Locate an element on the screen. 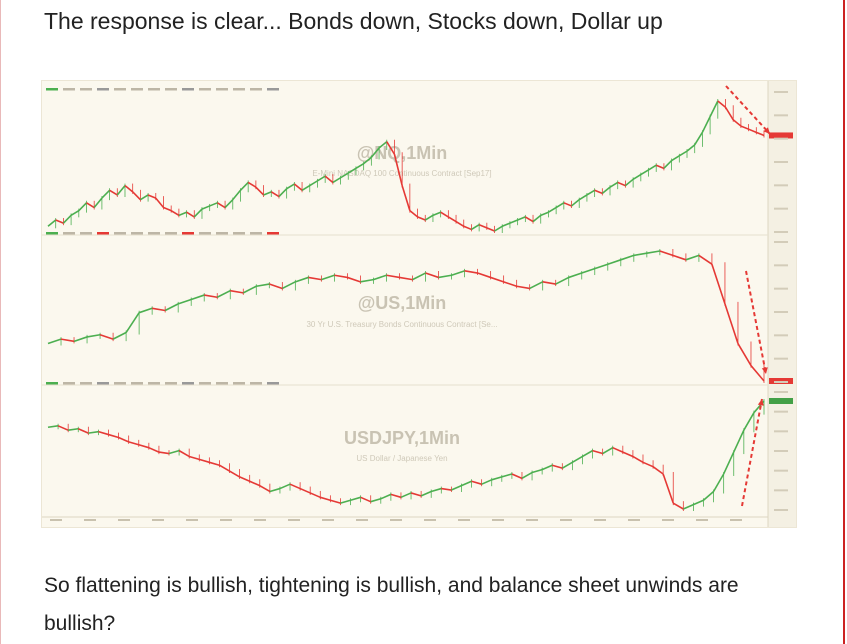 The image size is (847, 644). trend-arrow is located at coordinates (756, 322).